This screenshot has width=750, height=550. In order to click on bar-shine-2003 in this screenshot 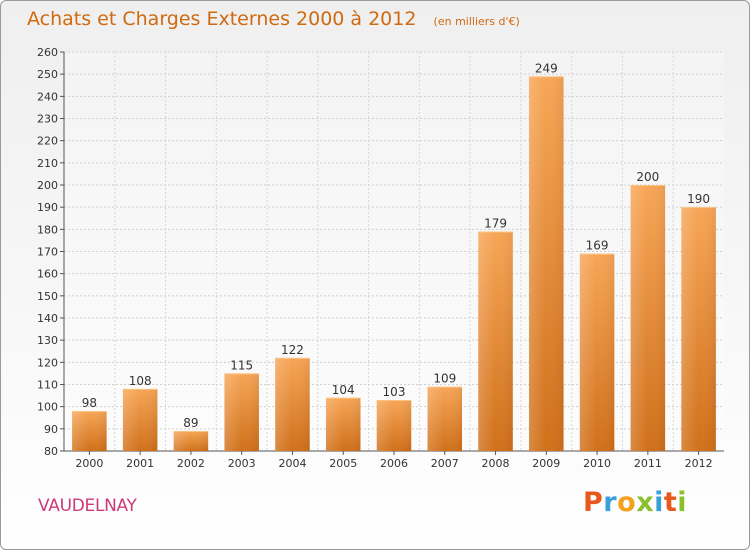, I will do `click(241, 412)`.